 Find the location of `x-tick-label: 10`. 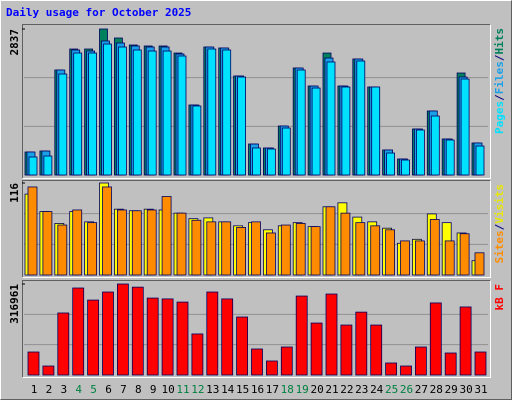

x-tick-label: 10 is located at coordinates (167, 389).